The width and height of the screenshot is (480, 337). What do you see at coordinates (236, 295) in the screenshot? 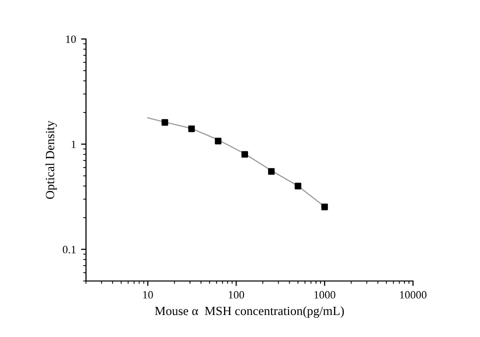
I see `x-tick-label: 100` at bounding box center [236, 295].